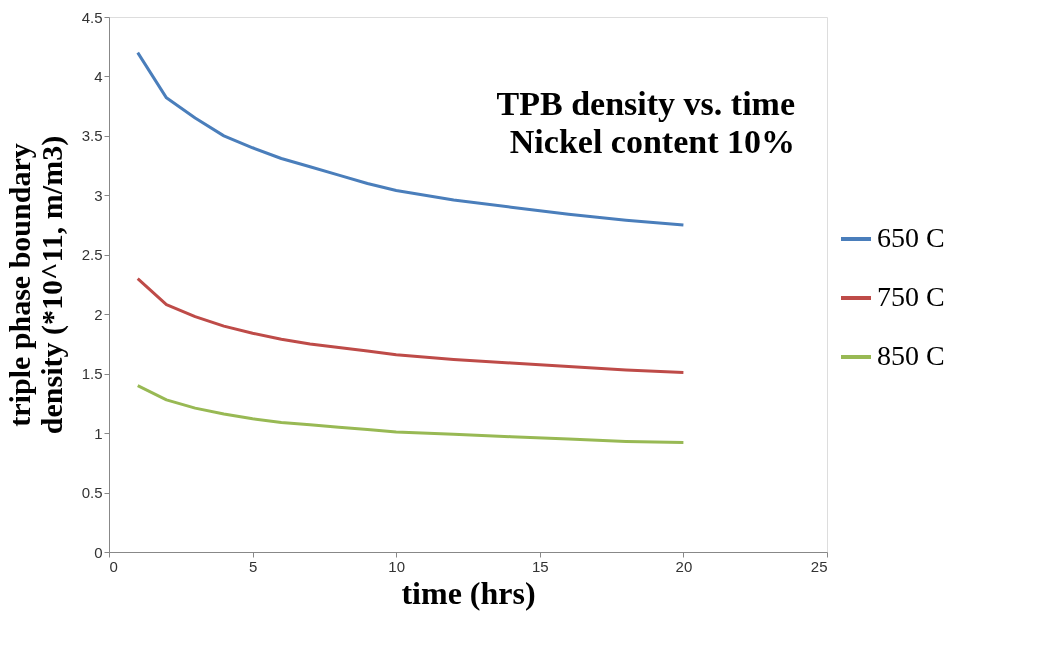 The width and height of the screenshot is (1049, 657). Describe the element at coordinates (92, 255) in the screenshot. I see `y-tick-label: 2.5` at that location.